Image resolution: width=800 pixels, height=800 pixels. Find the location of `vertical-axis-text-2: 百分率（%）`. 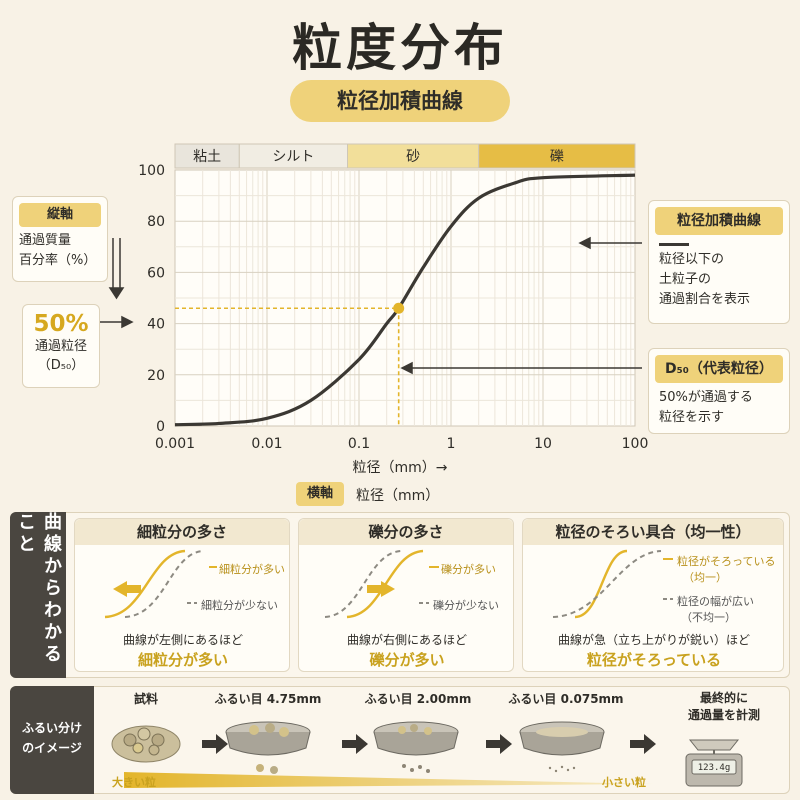

vertical-axis-text-2: 百分率（%） is located at coordinates (58, 260).